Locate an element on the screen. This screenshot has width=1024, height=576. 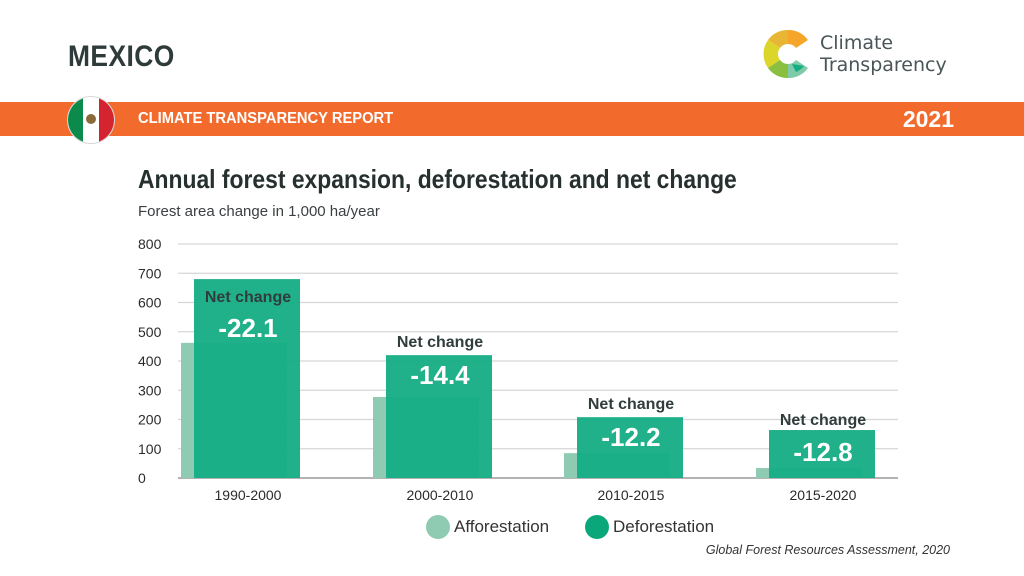
legend-item-deforestation: Deforestation is located at coordinates (649, 527).